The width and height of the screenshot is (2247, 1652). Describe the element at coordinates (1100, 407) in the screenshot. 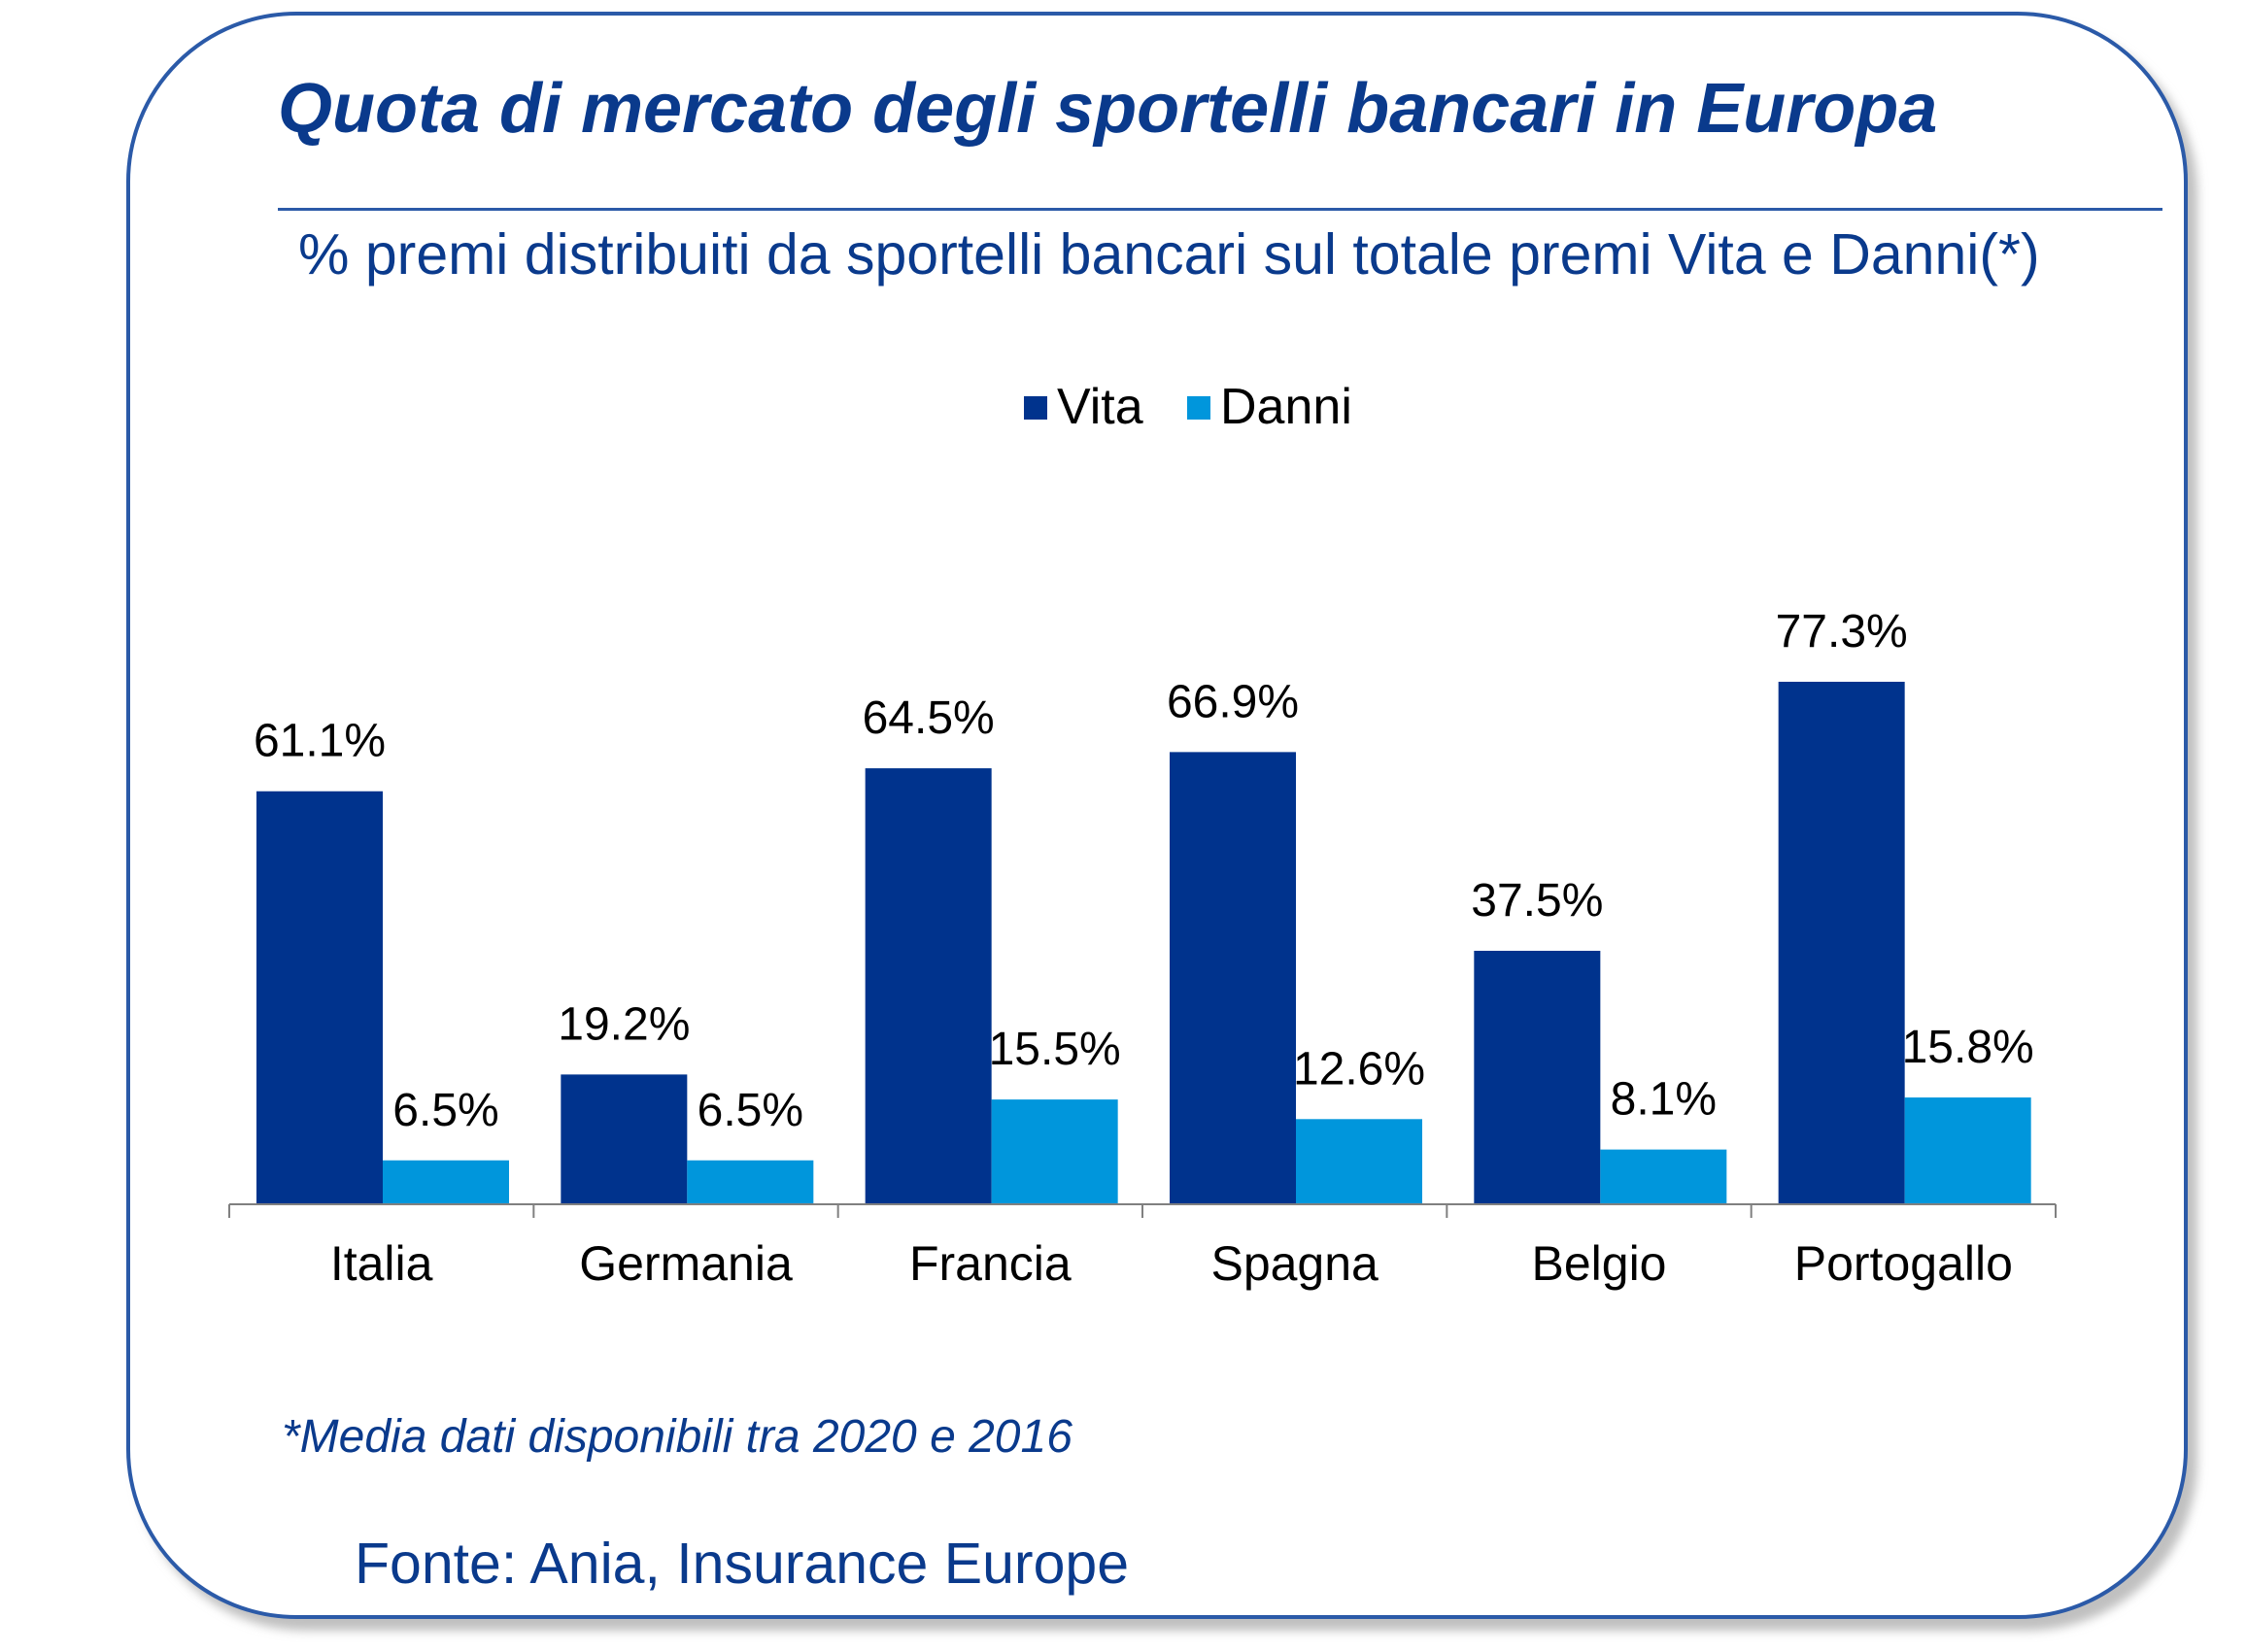

I see `legend-label-vita: Vita` at that location.